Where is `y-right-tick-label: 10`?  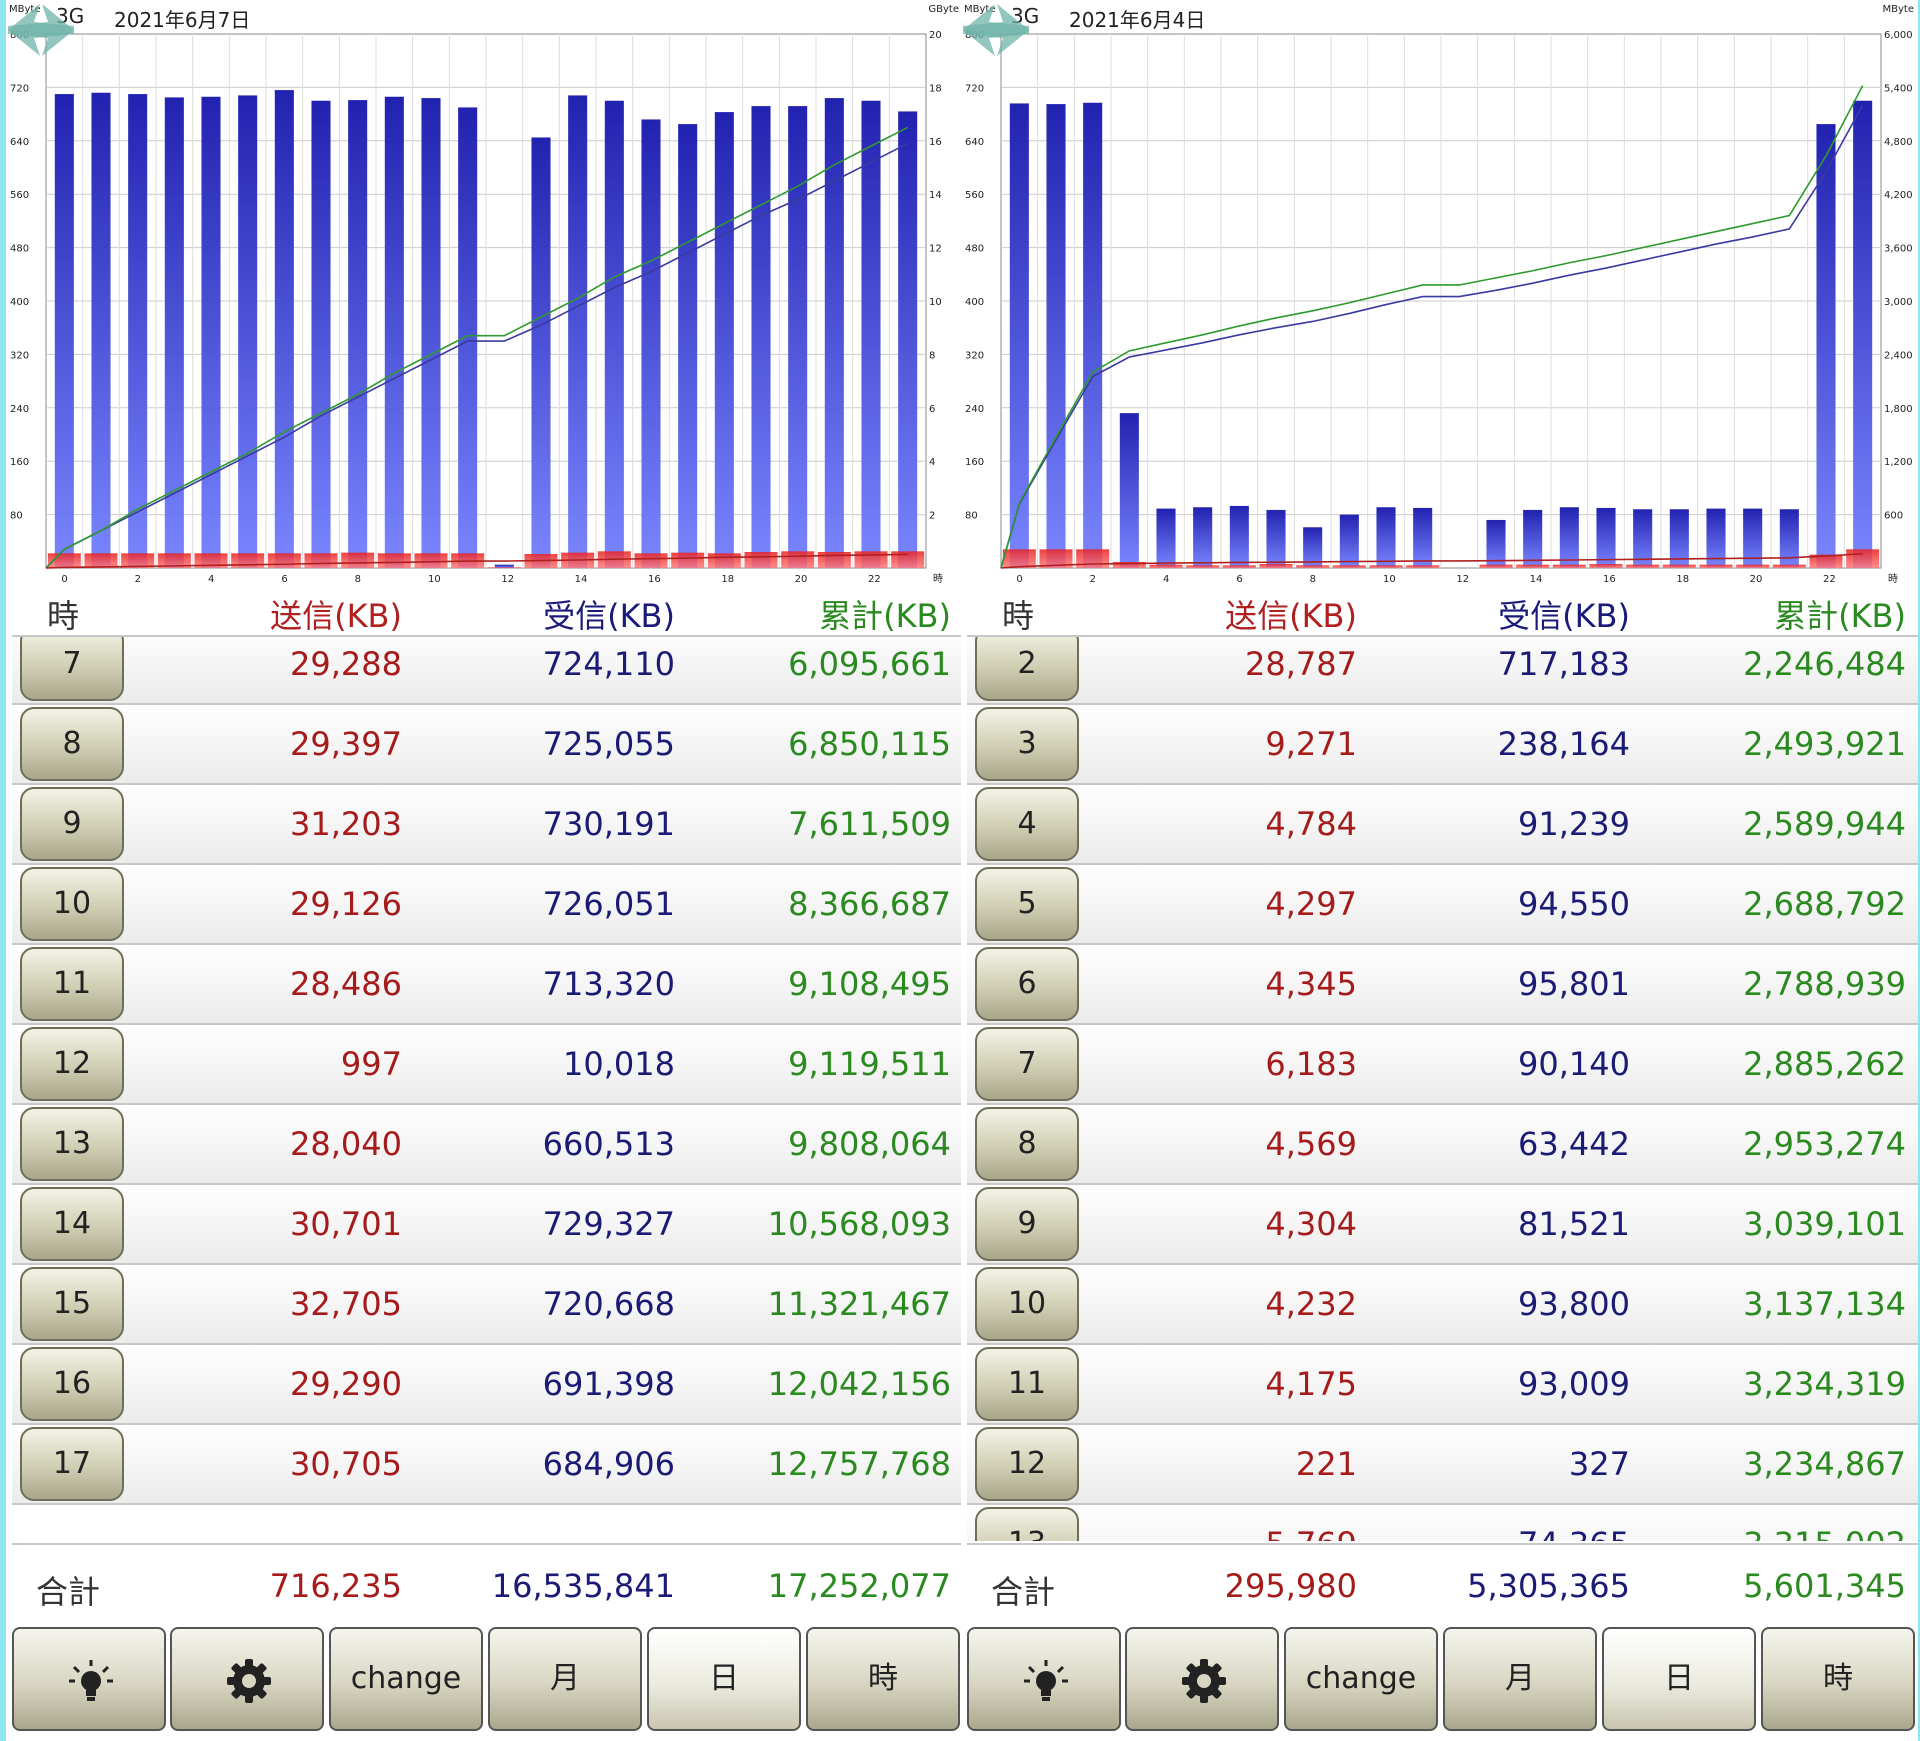 y-right-tick-label: 10 is located at coordinates (935, 302).